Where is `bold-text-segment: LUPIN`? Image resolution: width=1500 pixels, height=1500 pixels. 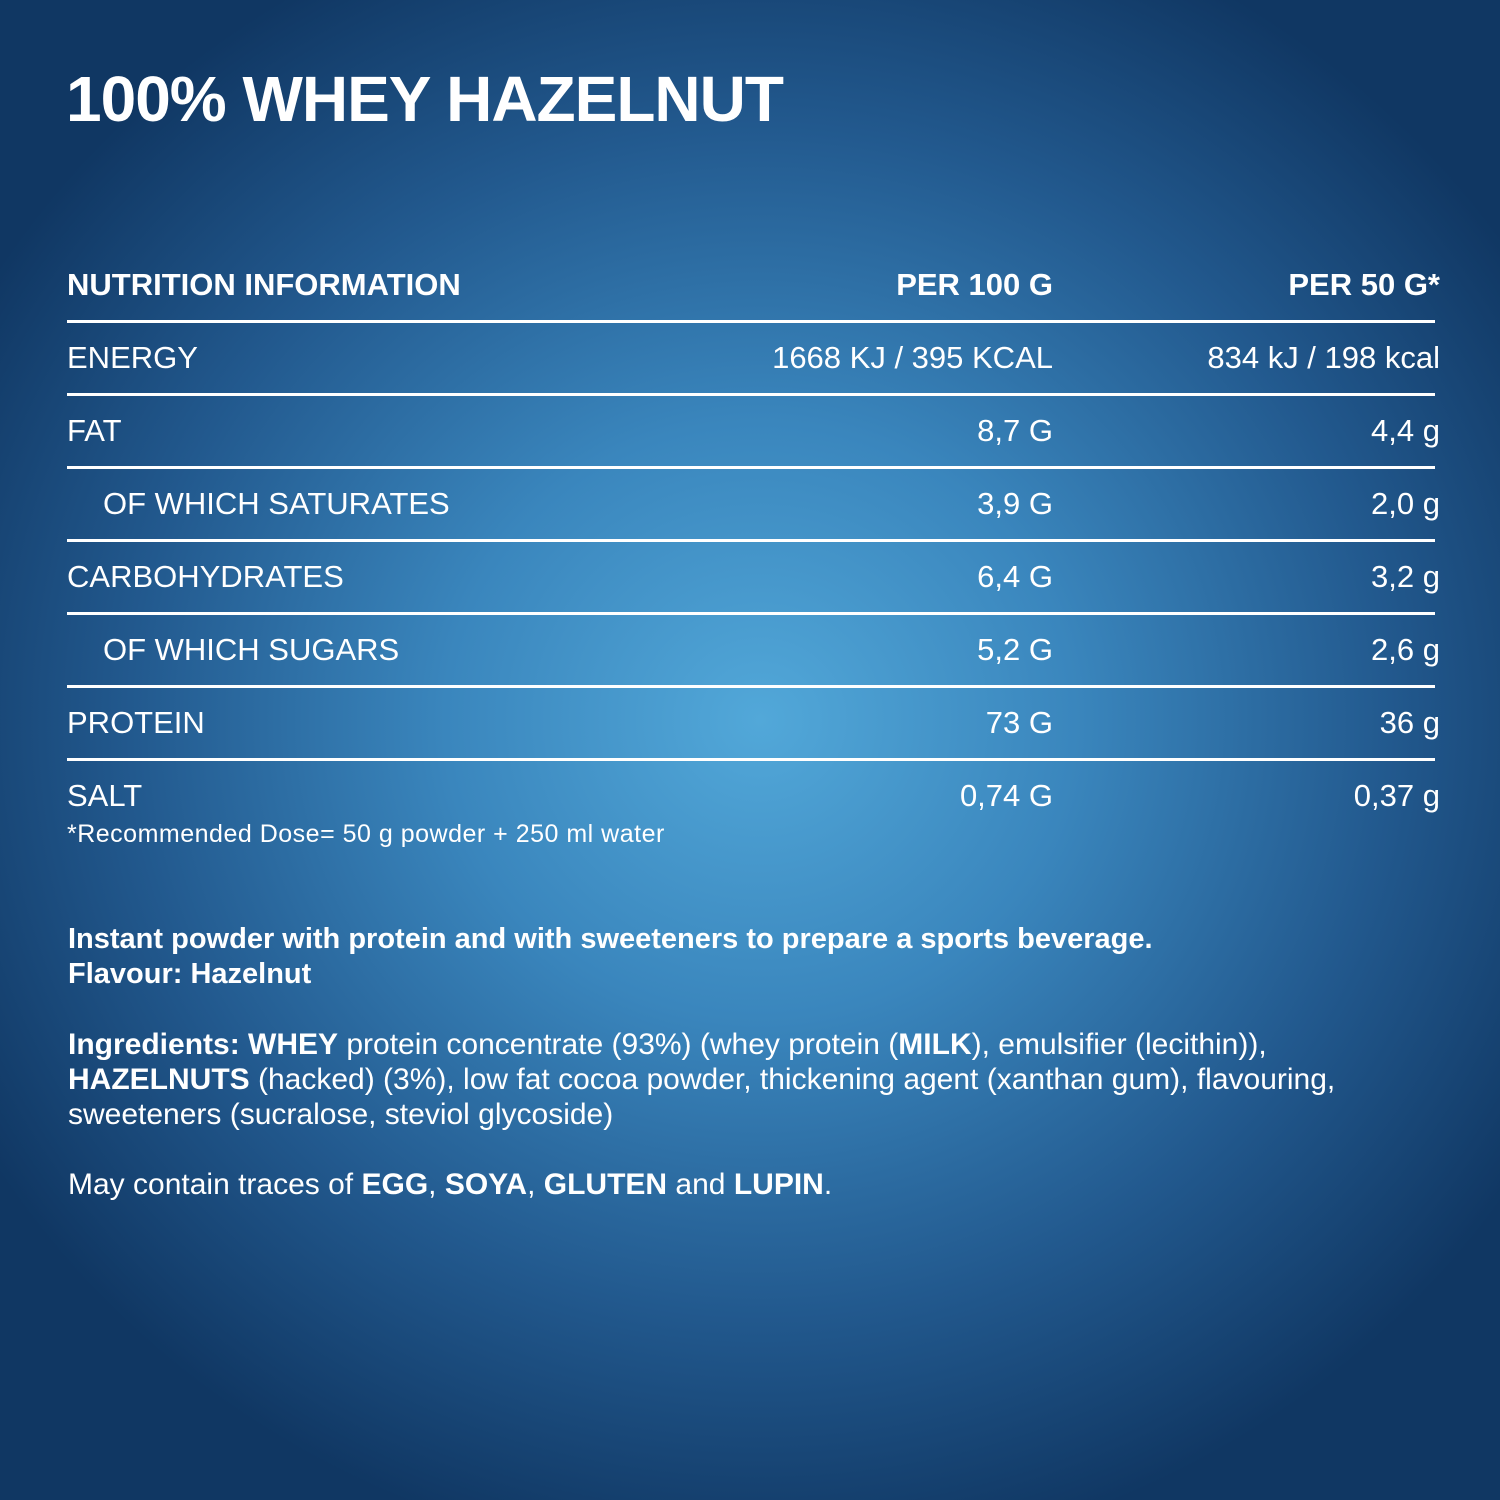 bold-text-segment: LUPIN is located at coordinates (778, 1184).